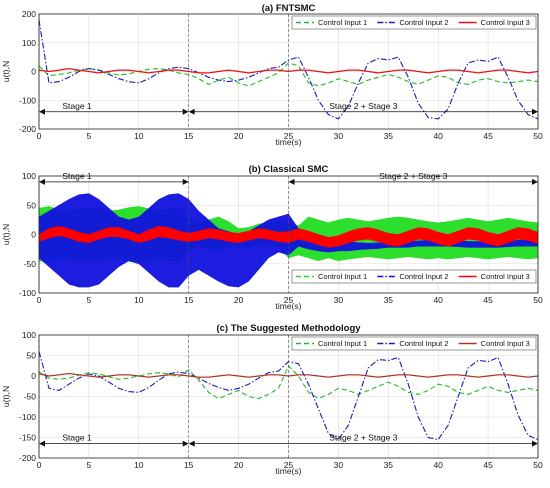 Image resolution: width=550 pixels, height=488 pixels. What do you see at coordinates (288, 328) in the screenshot?
I see `chart-title: (c) The Suggested Methodology` at bounding box center [288, 328].